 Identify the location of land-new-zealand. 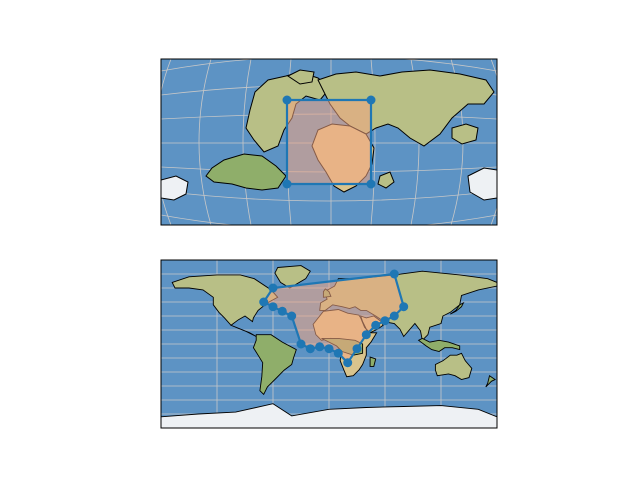
(490, 381).